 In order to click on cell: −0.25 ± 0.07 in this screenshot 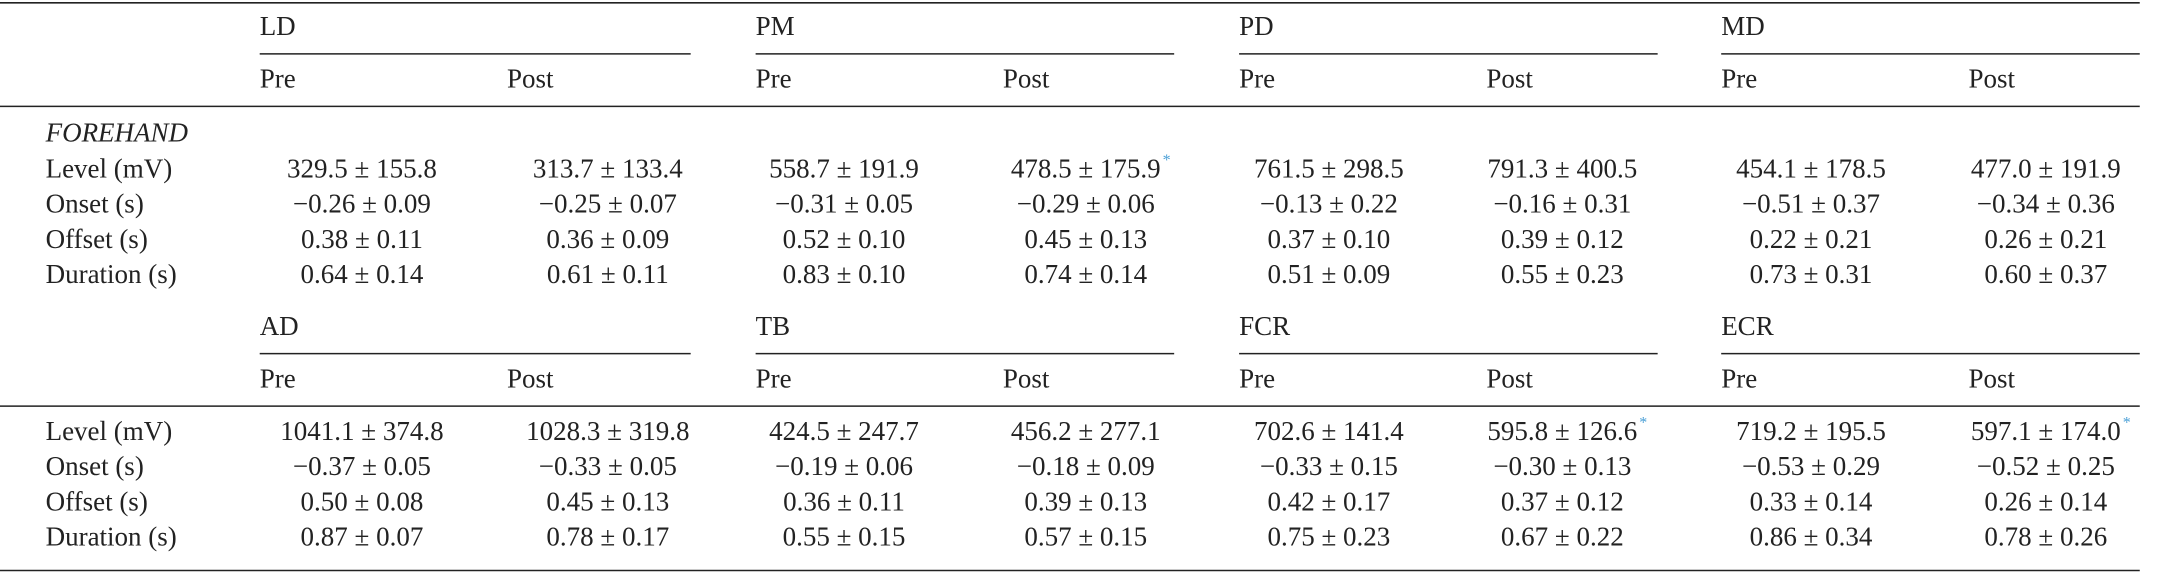, I will do `click(608, 204)`.